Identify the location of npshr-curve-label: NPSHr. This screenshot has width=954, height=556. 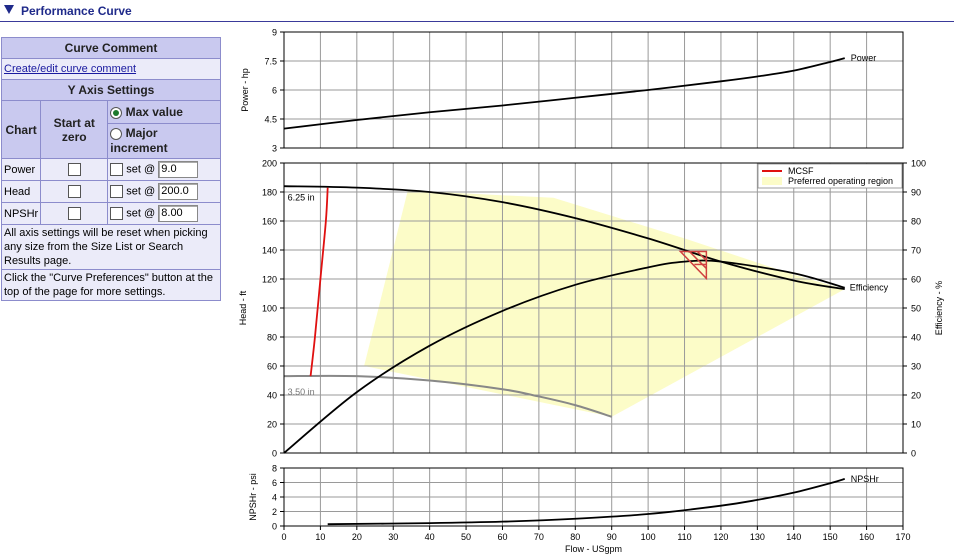
(865, 479).